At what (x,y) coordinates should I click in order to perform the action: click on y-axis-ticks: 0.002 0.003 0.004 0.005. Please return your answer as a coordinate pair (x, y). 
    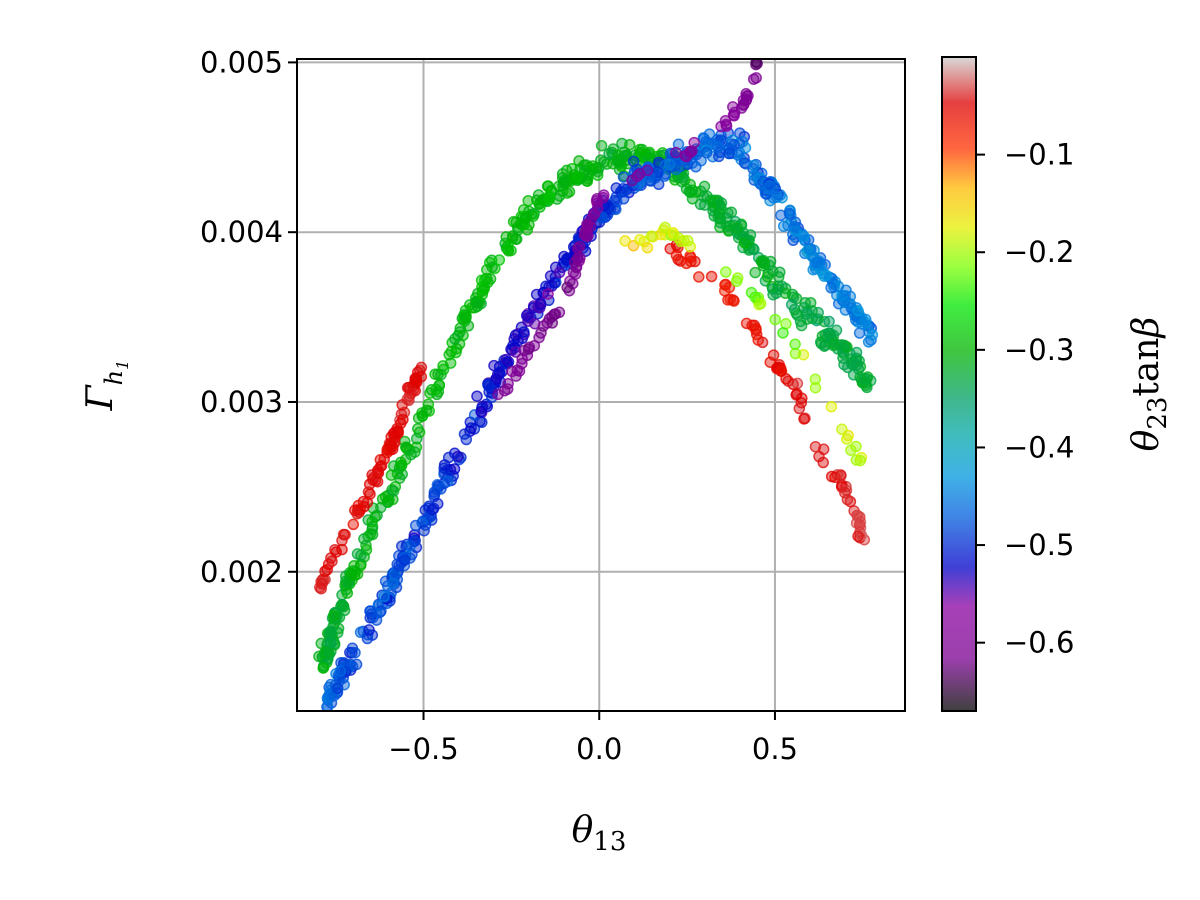
    Looking at the image, I should click on (248, 317).